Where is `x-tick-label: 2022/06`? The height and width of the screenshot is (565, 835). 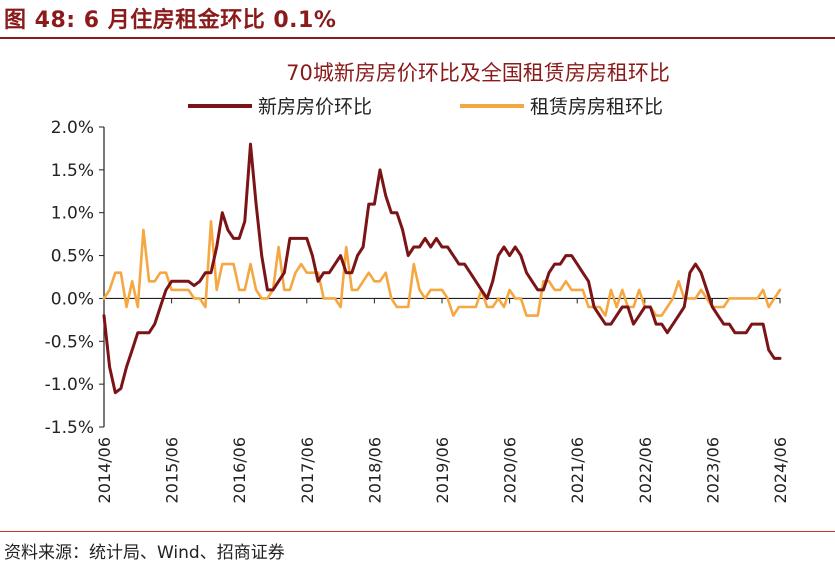
x-tick-label: 2022/06 is located at coordinates (645, 470).